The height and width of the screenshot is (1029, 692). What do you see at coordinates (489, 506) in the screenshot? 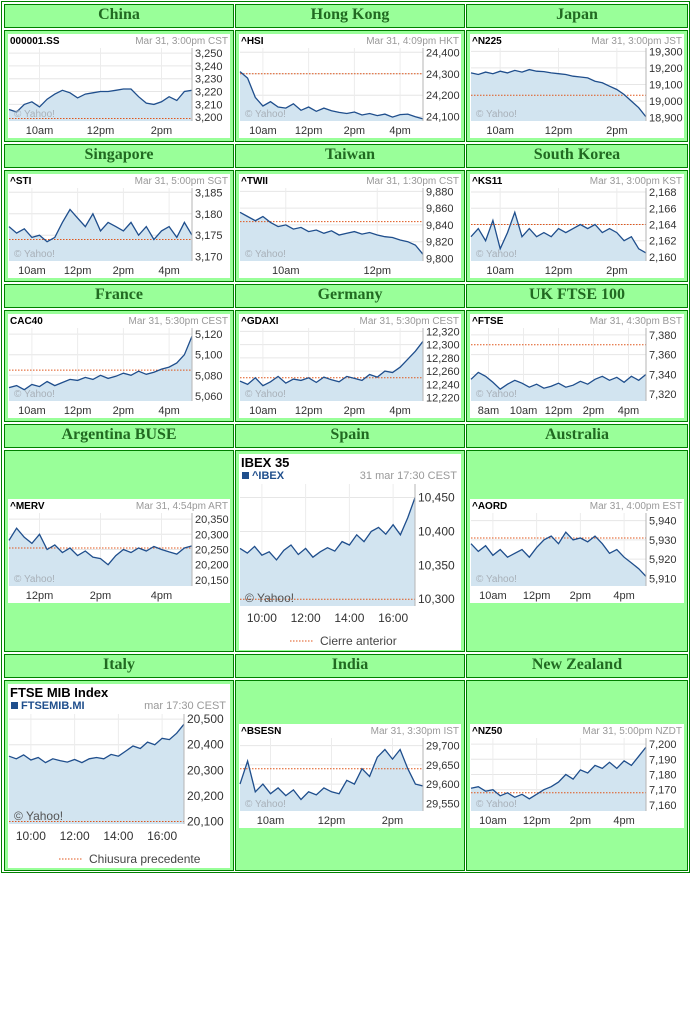
I see `symbol-label: ^AORD` at bounding box center [489, 506].